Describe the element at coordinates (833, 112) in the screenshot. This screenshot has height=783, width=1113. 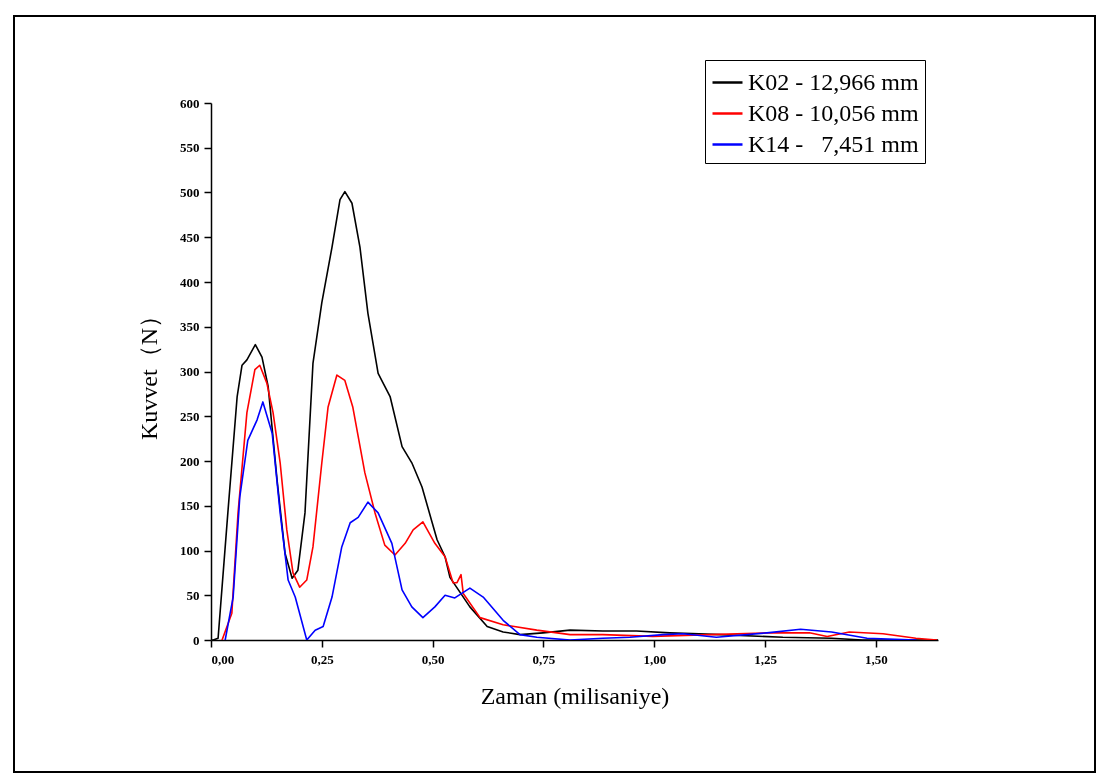
I see `legend-label: K08 - 10,056 mm` at that location.